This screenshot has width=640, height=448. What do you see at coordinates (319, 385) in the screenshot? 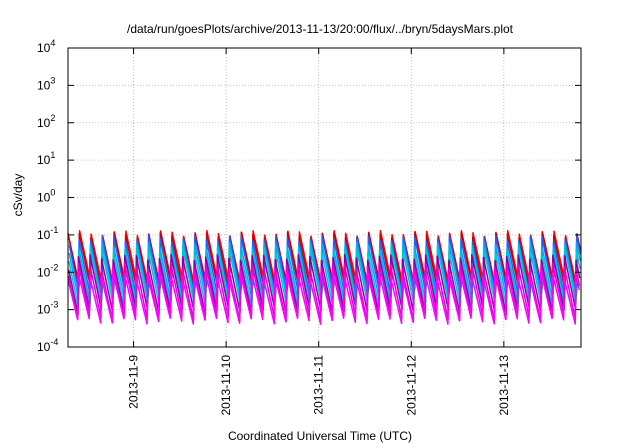
I see `x-tick-label: 2013-11-11` at bounding box center [319, 385].